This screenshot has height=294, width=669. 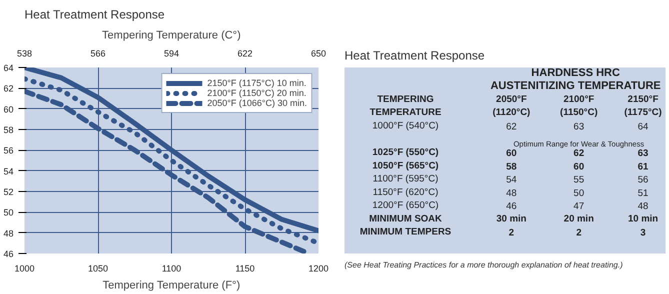 What do you see at coordinates (171, 36) in the screenshot?
I see `x2-axis-title: Tempering Temperature (C°)` at bounding box center [171, 36].